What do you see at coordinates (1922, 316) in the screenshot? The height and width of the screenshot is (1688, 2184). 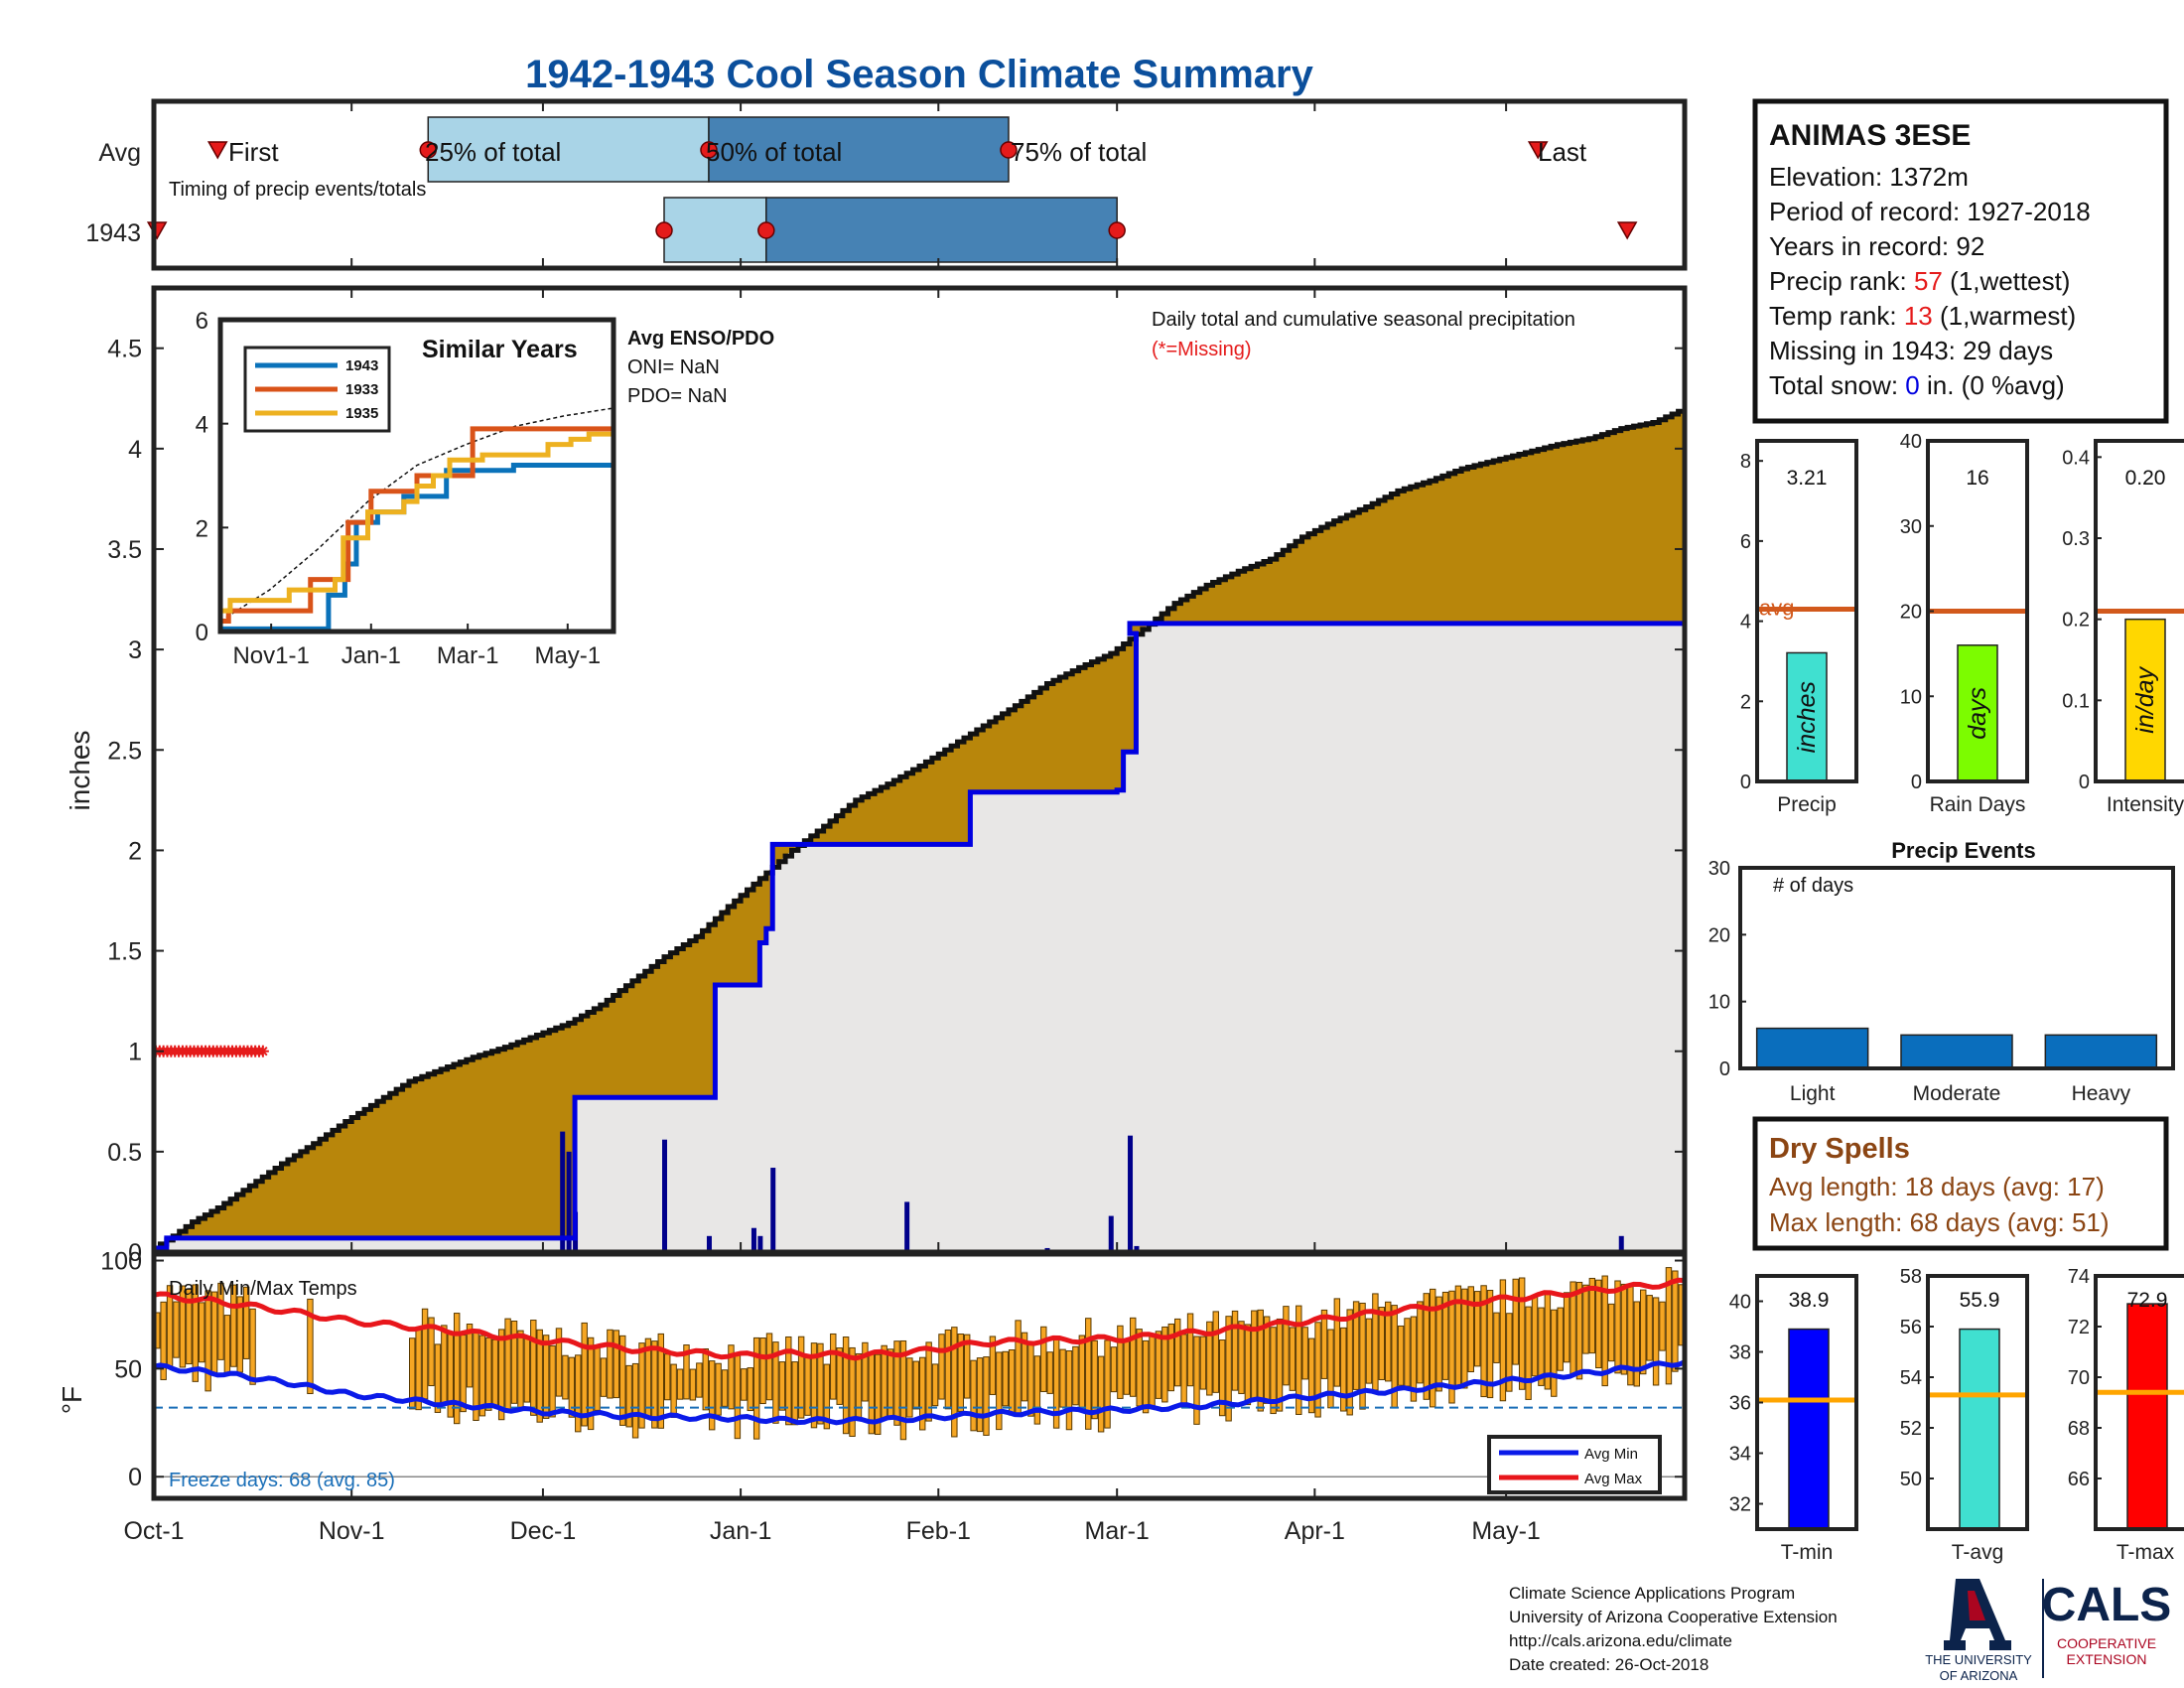 I see `station-temp-rank: Temp rank: 13 (1,warmest)` at bounding box center [1922, 316].